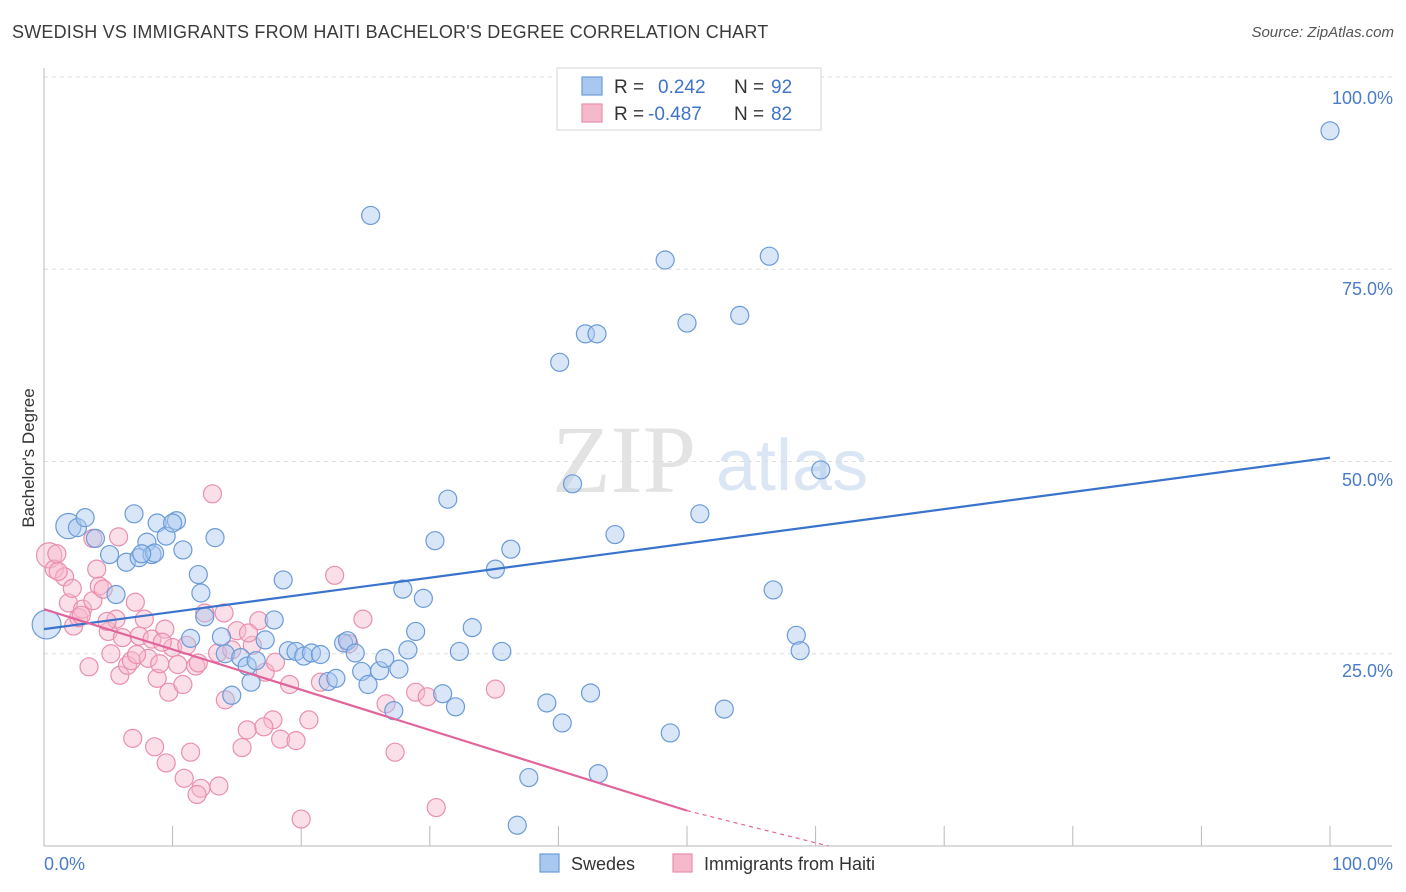 The width and height of the screenshot is (1406, 892). I want to click on bottom-legend: Swedes Immigrants from Haiti, so click(707, 863).